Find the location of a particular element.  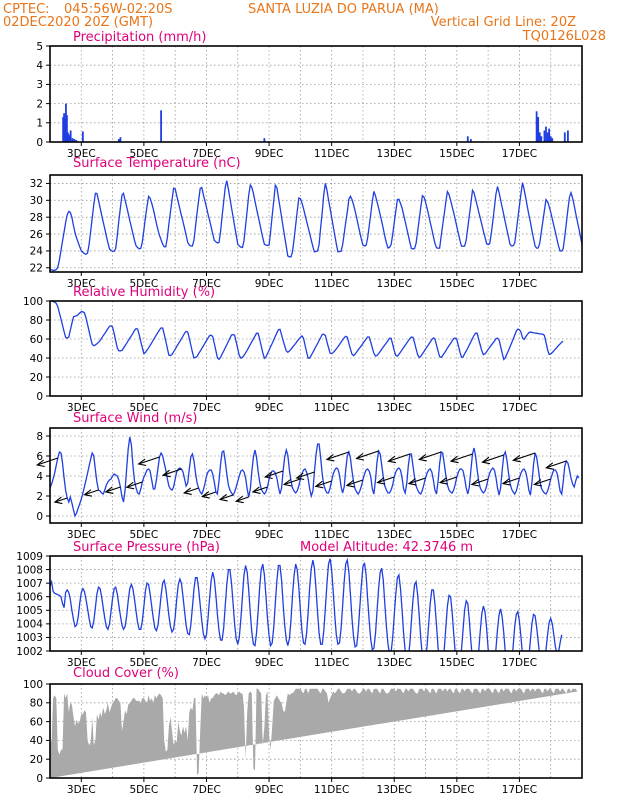

temp-y-tick-label: 28 is located at coordinates (36, 218).